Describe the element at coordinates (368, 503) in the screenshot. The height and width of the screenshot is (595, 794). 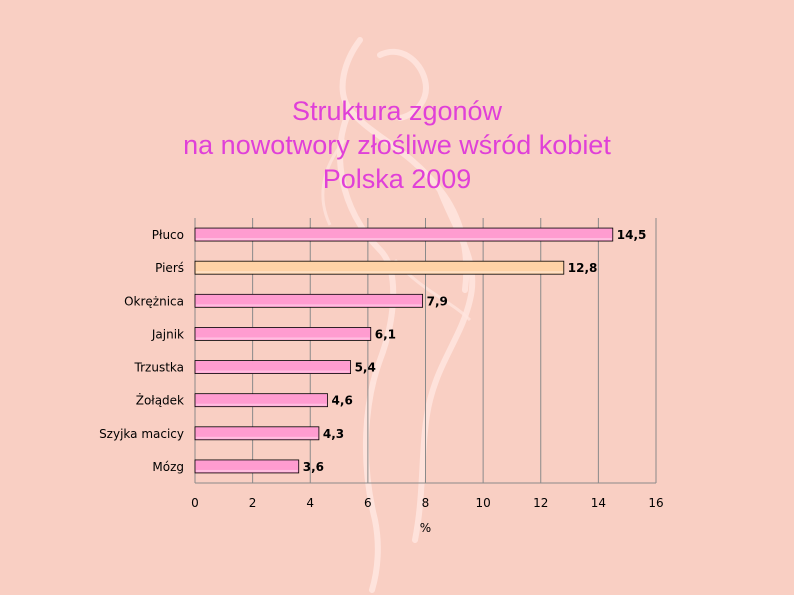
I see `x-tick-label: 6` at that location.